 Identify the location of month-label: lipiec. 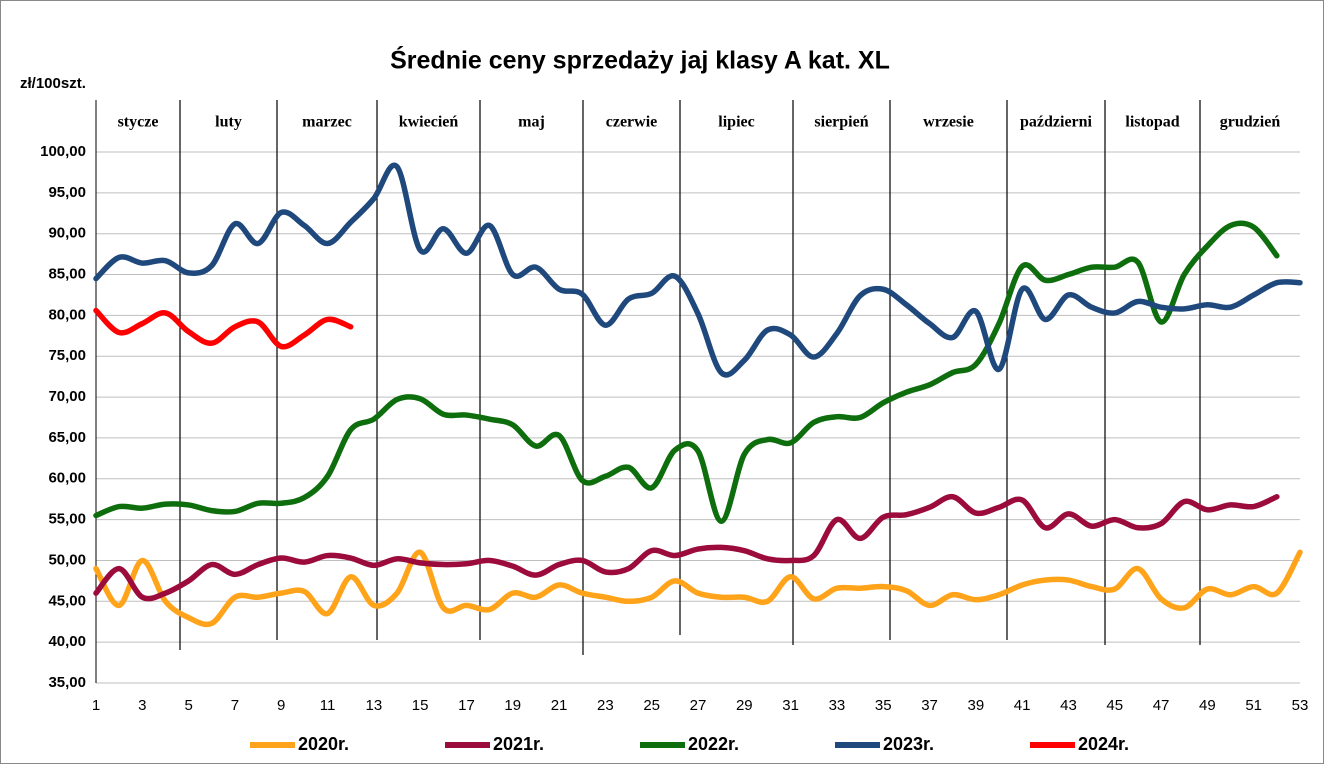
(736, 122).